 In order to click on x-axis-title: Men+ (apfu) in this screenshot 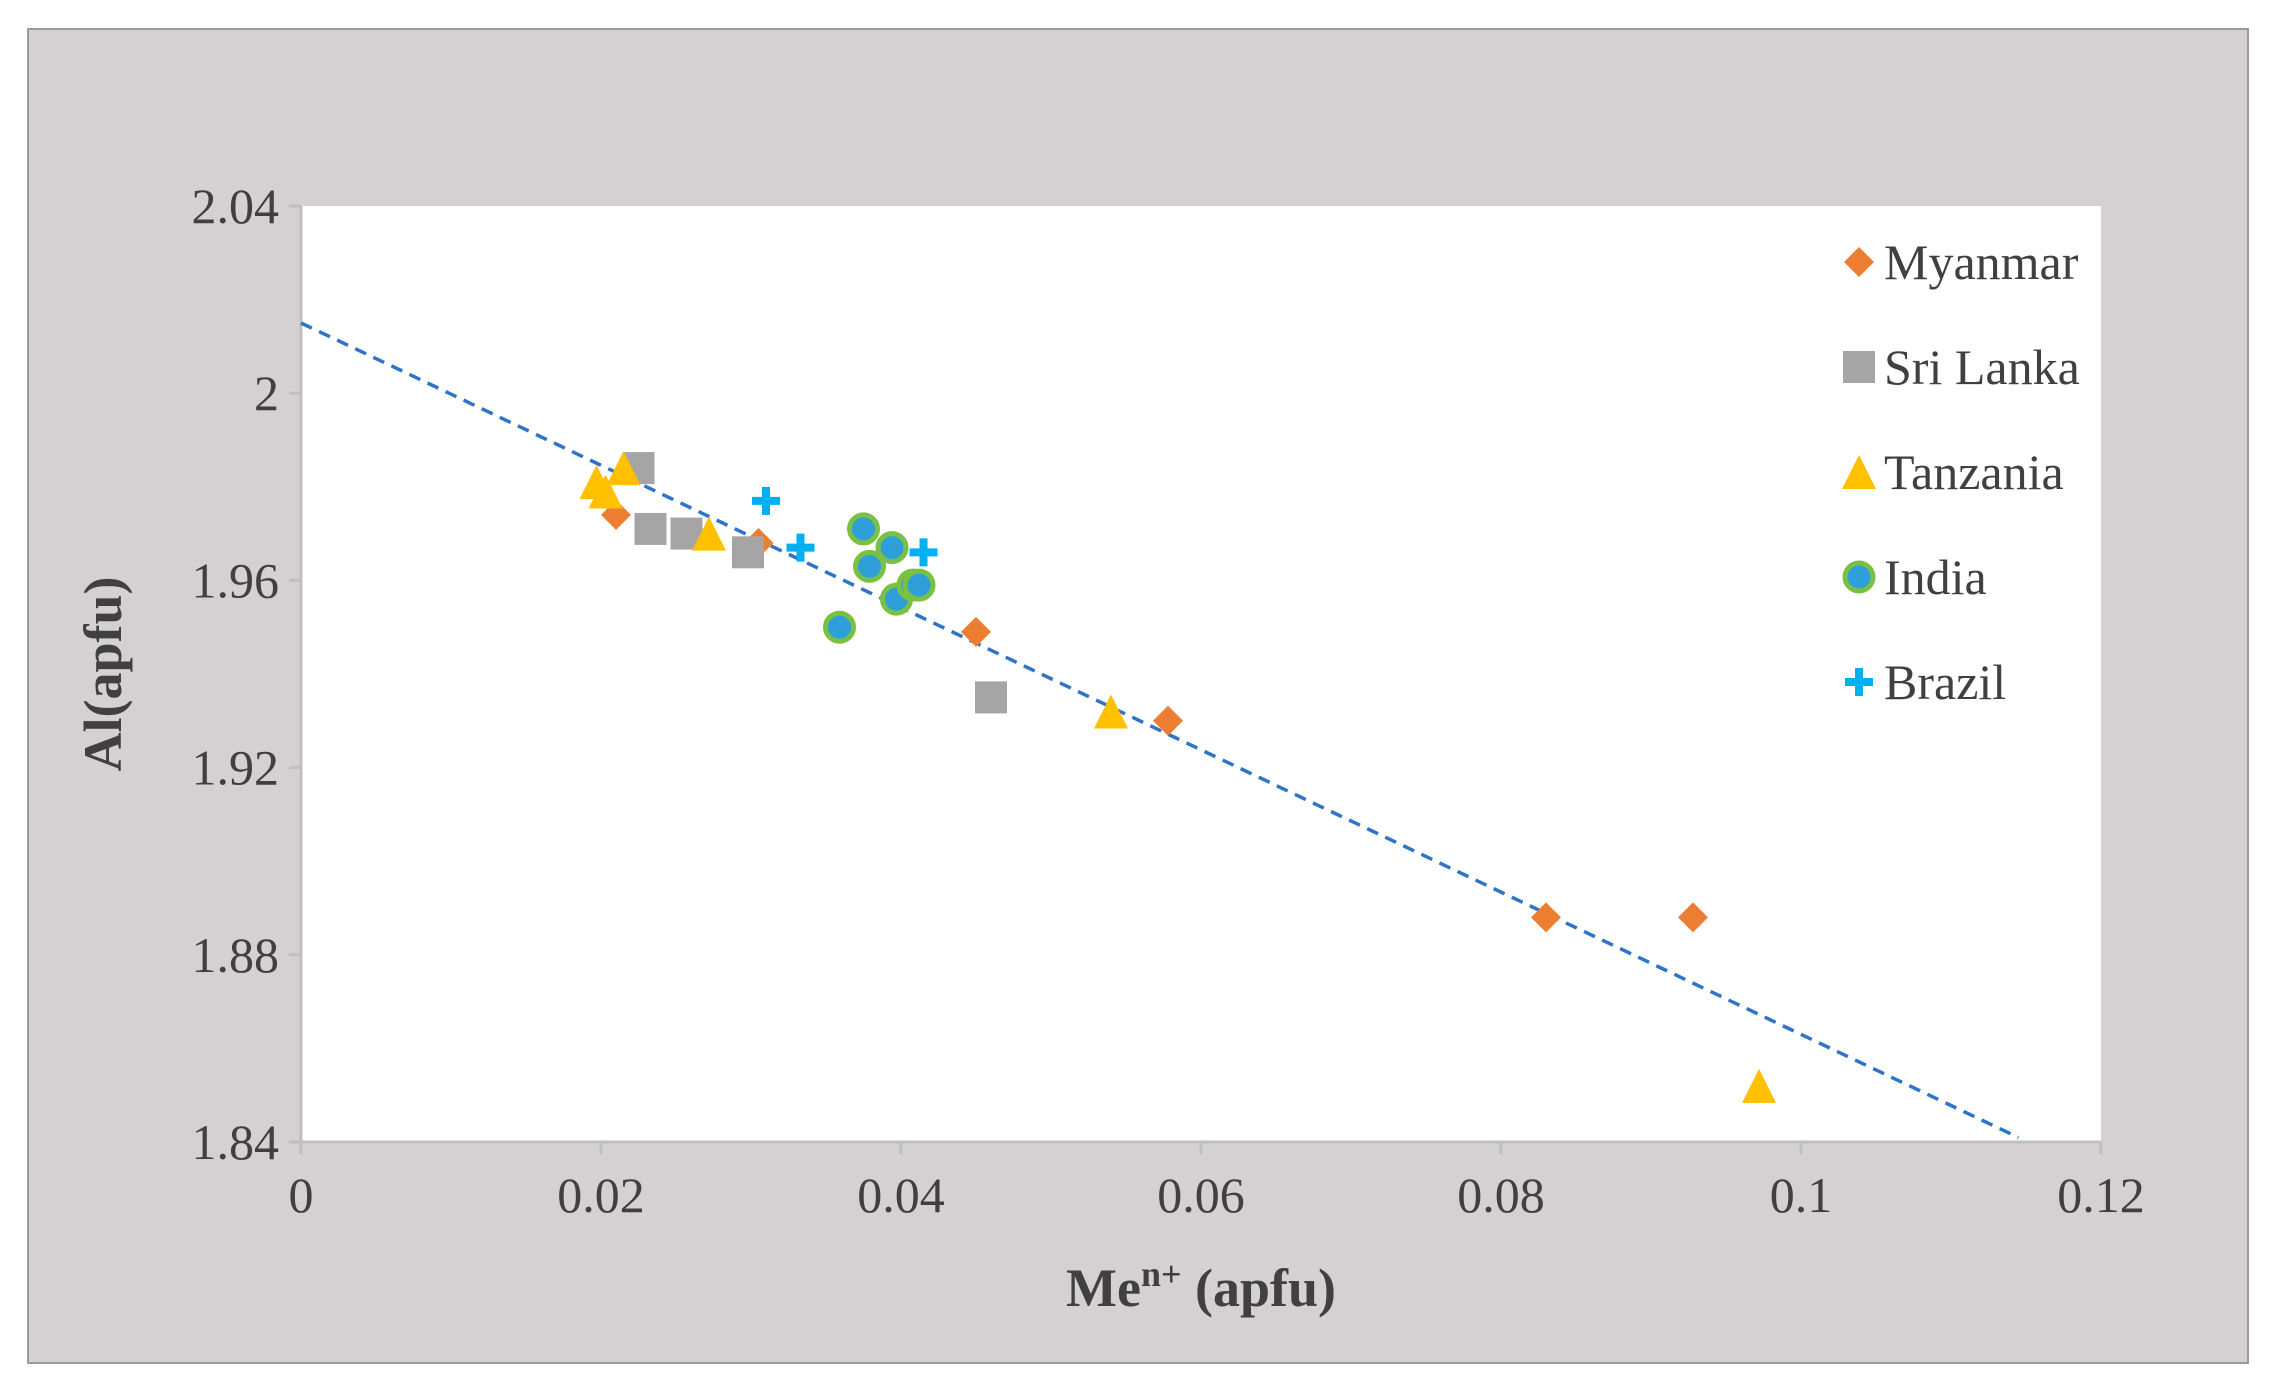, I will do `click(1201, 1286)`.